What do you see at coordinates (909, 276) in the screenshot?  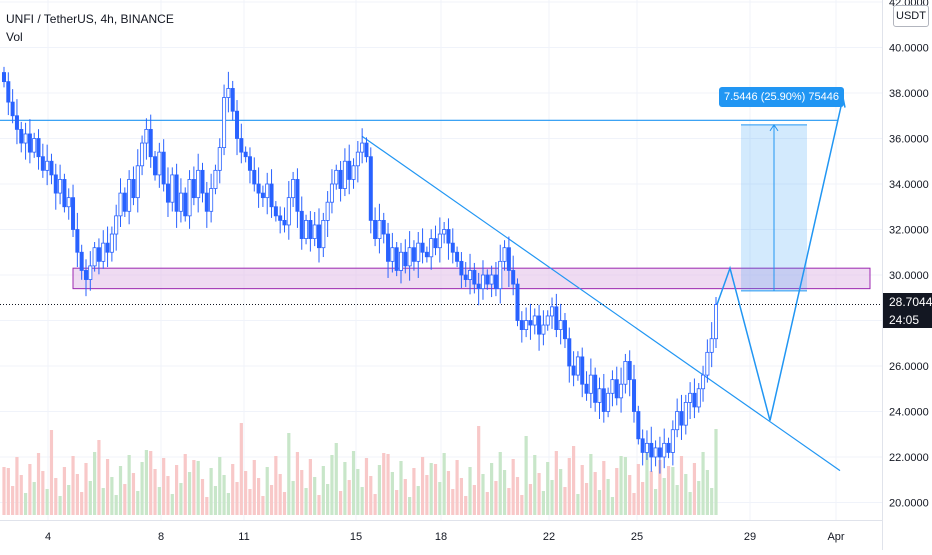 I see `y-tick-label: 30.0000` at bounding box center [909, 276].